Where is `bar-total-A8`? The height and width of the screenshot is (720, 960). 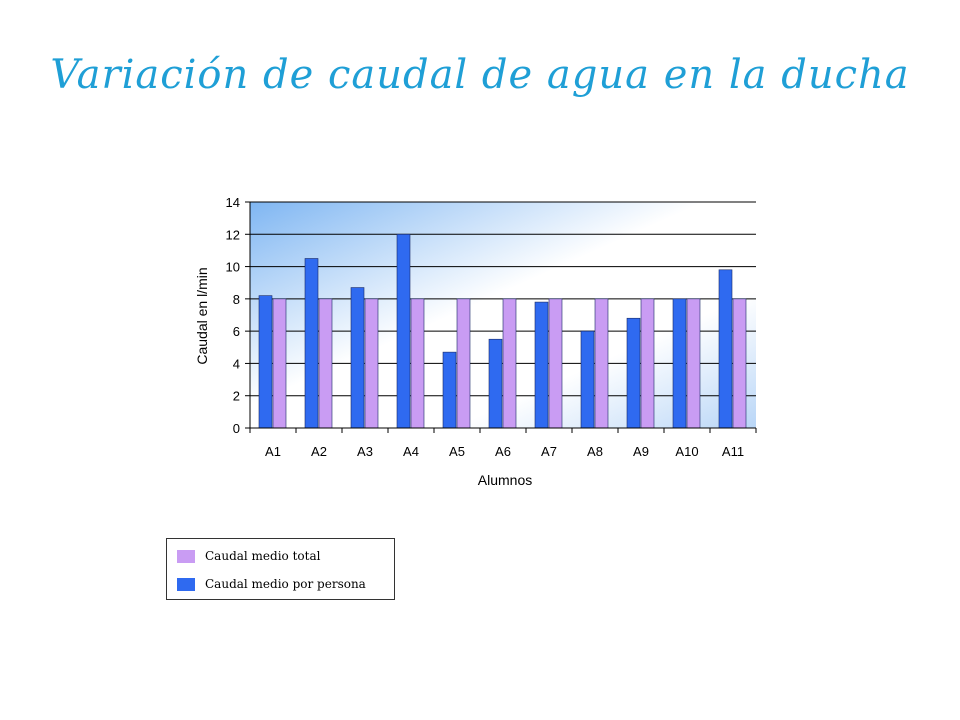
bar-total-A8 is located at coordinates (601, 363).